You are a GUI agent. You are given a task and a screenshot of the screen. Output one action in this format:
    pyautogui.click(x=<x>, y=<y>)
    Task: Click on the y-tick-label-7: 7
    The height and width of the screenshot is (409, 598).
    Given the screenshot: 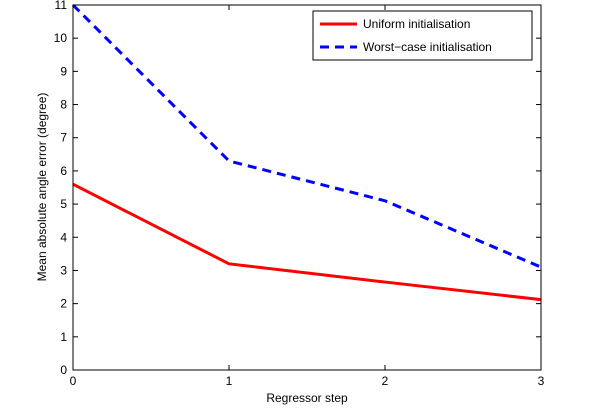 What is the action you would take?
    pyautogui.click(x=63, y=138)
    